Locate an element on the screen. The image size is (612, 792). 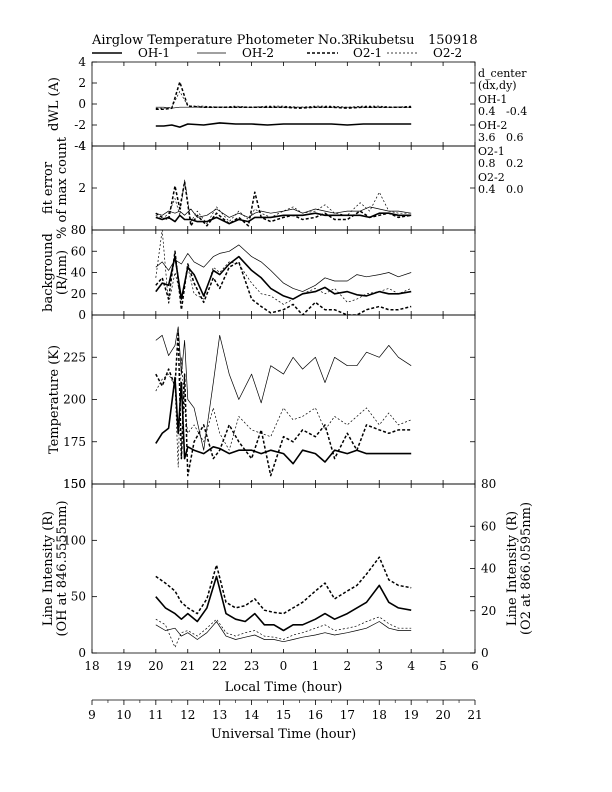
panel-2: 80 60 40 20 0 background (R/nm) is located at coordinates (258, 272).